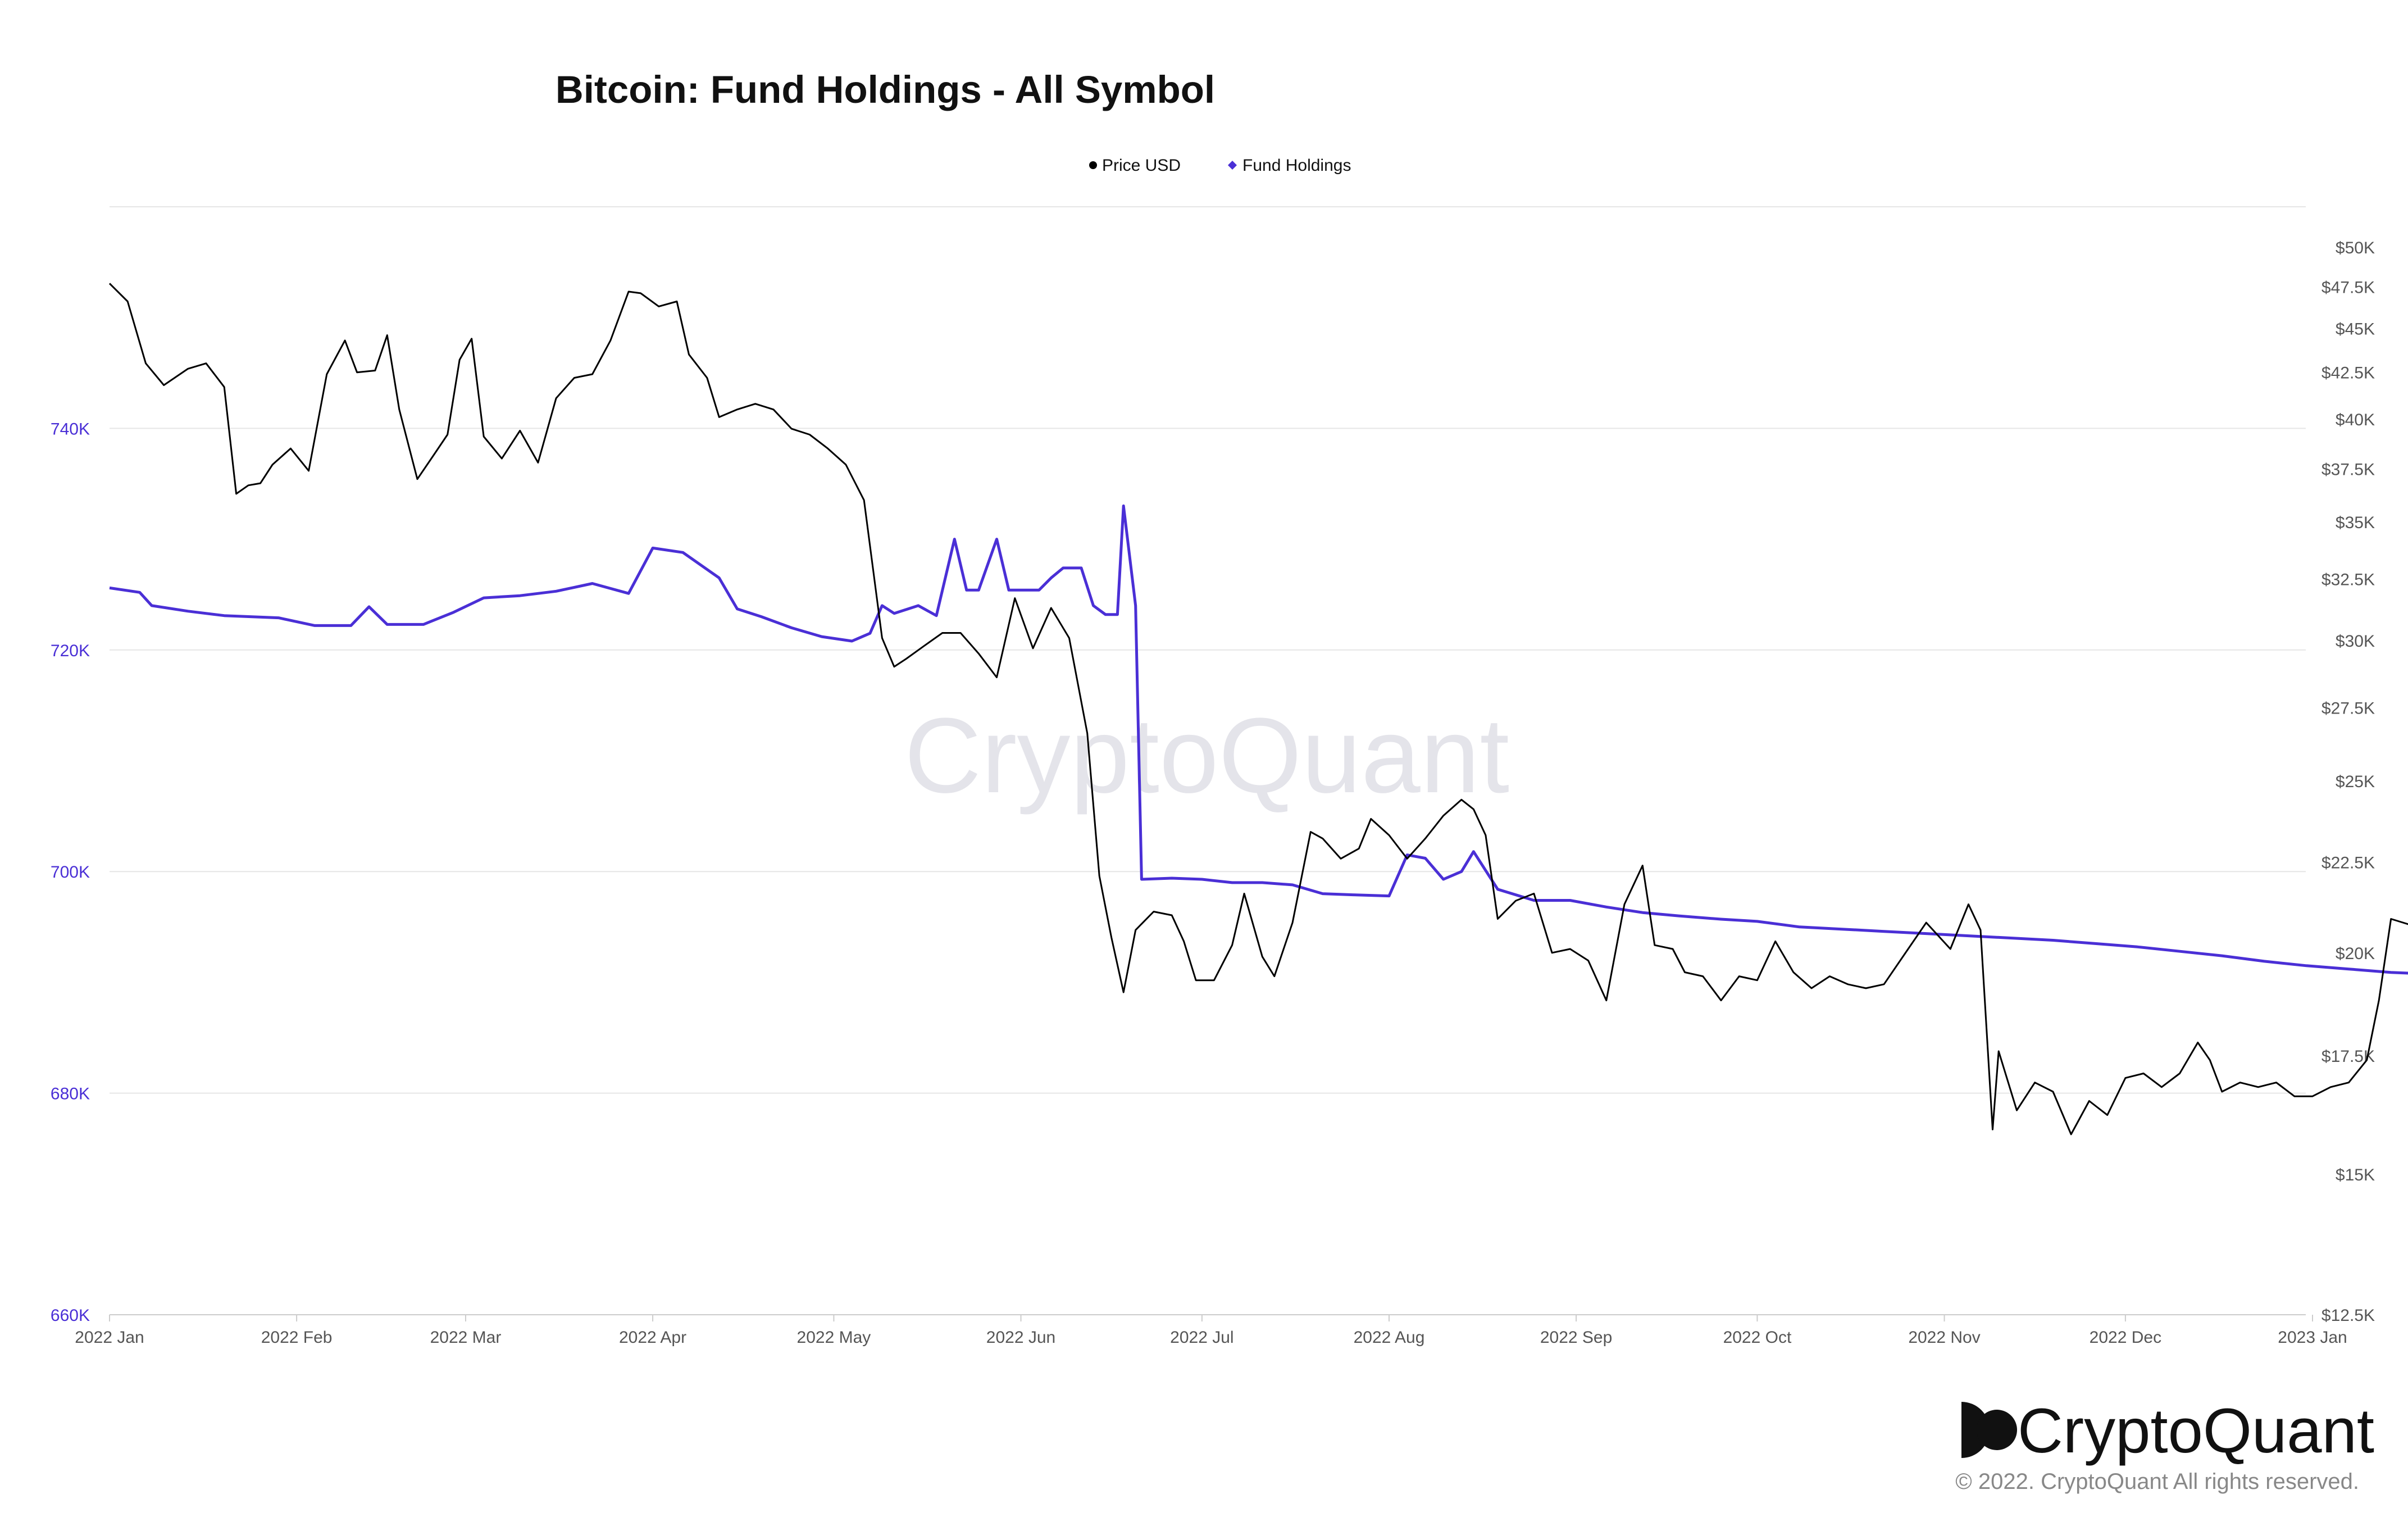  What do you see at coordinates (70, 651) in the screenshot?
I see `y-left-tick-label: 720K` at bounding box center [70, 651].